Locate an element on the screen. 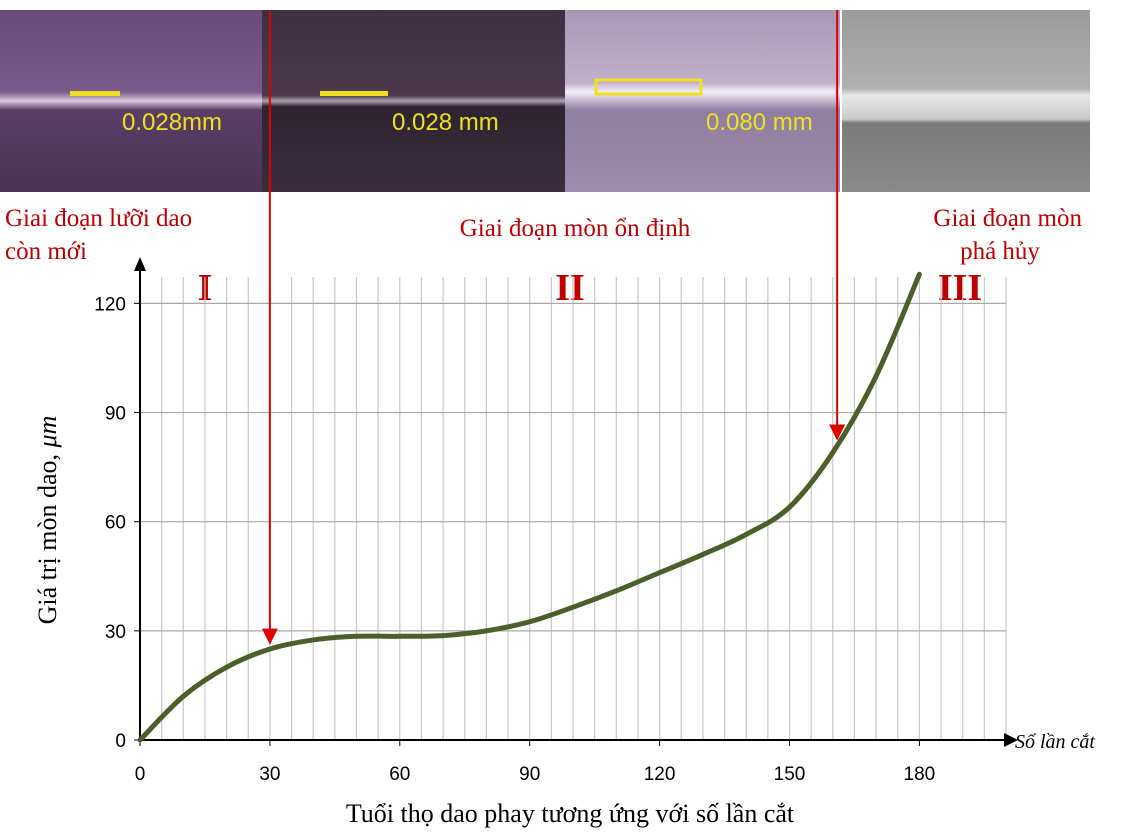 The image size is (1125, 832). y-axis-label: Giá trị mòn dao, μm is located at coordinates (47, 520).